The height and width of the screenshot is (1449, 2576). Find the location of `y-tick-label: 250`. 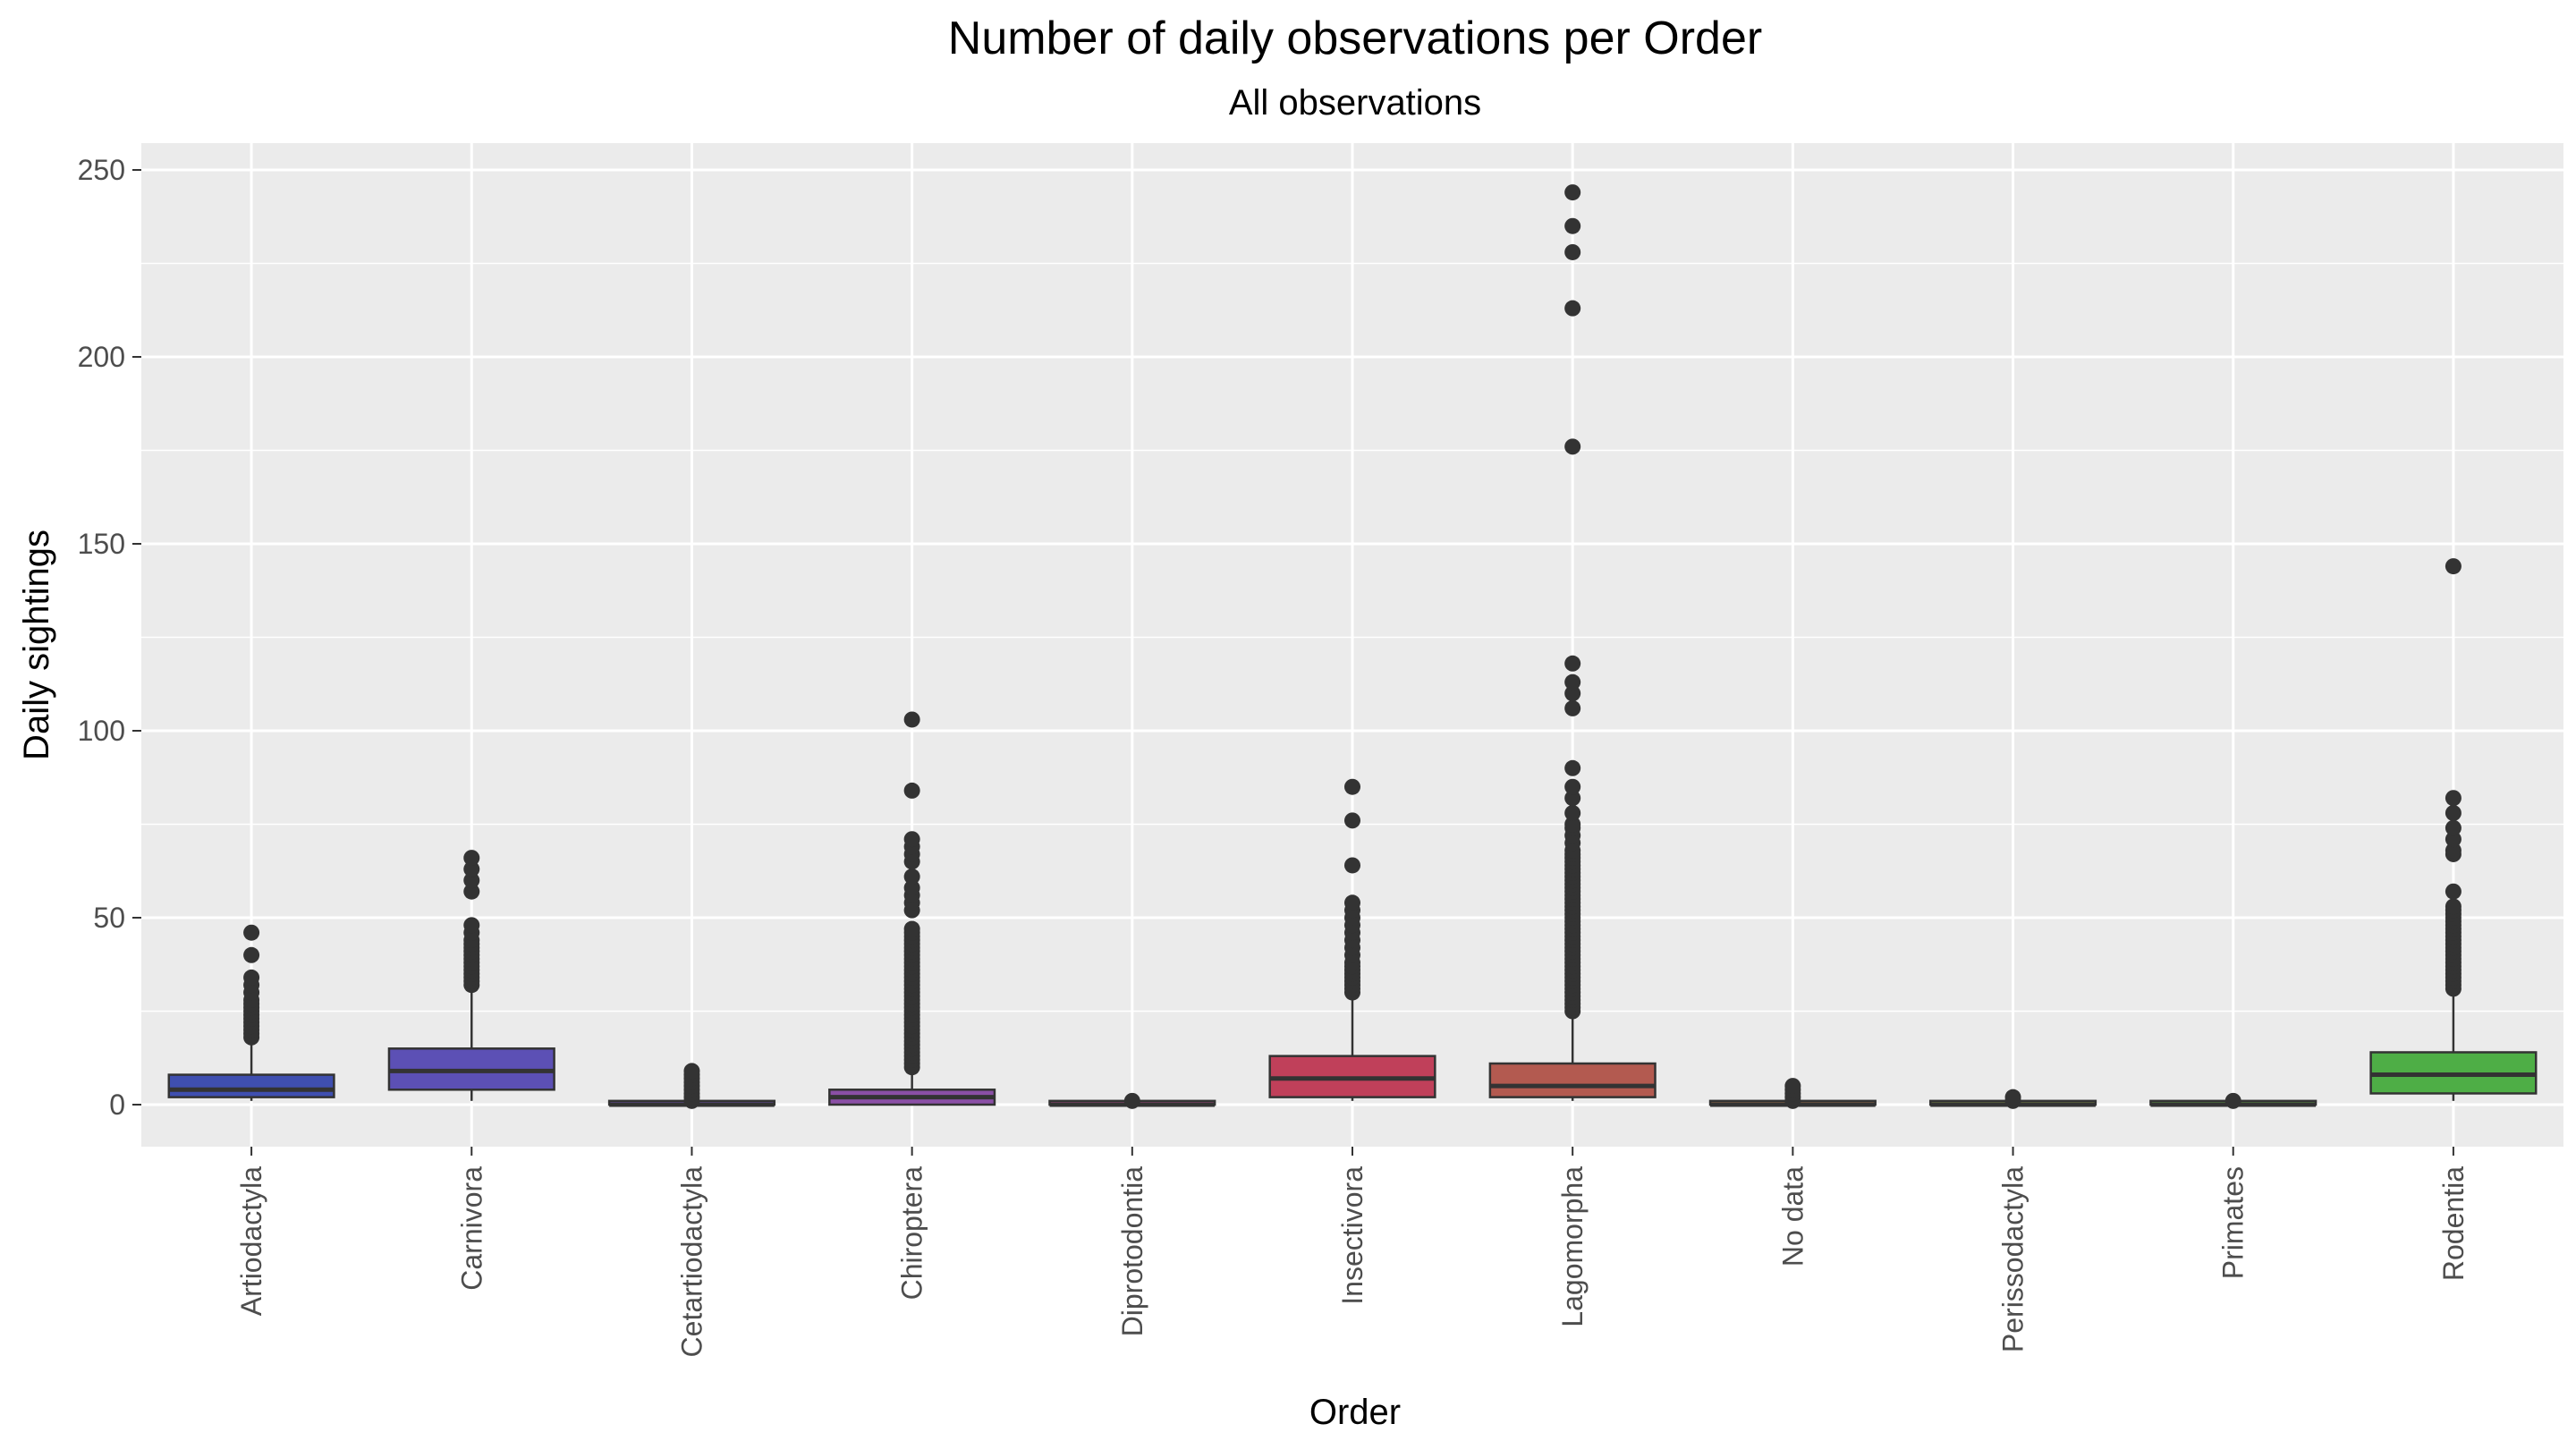

y-tick-label: 250 is located at coordinates (101, 170).